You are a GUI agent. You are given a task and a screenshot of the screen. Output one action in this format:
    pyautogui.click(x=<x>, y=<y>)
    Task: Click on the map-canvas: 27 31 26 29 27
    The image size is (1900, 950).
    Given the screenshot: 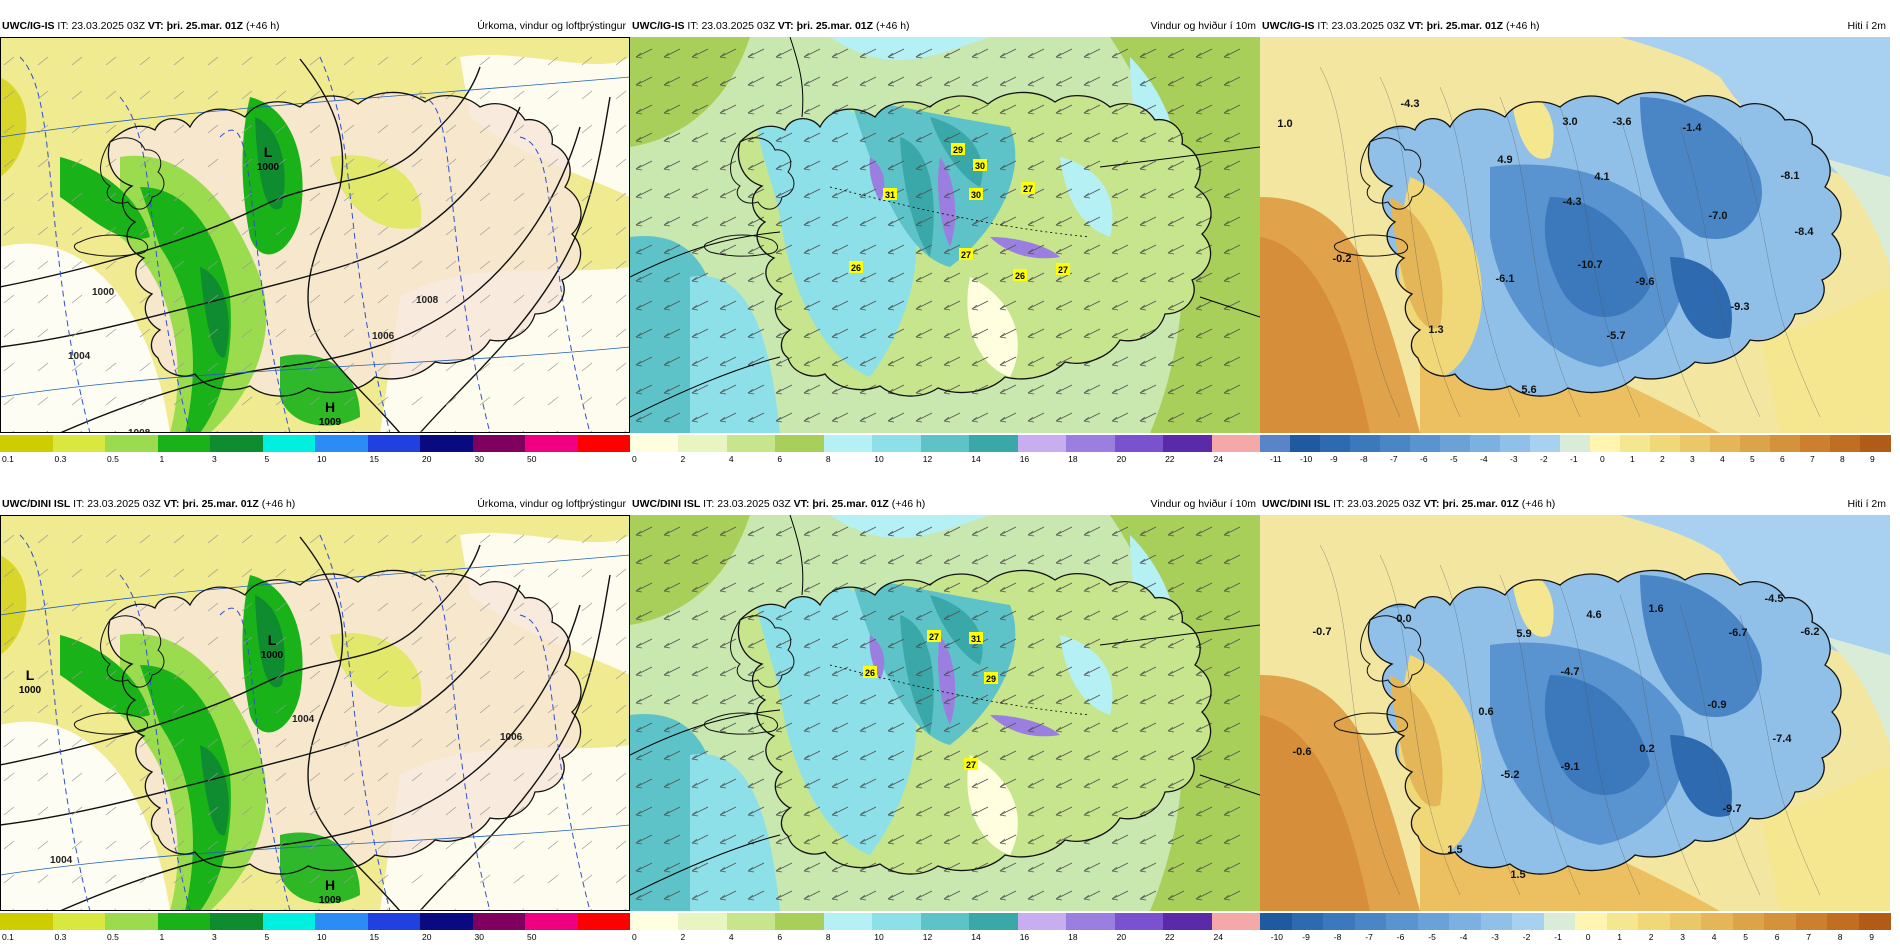 What is the action you would take?
    pyautogui.click(x=945, y=713)
    